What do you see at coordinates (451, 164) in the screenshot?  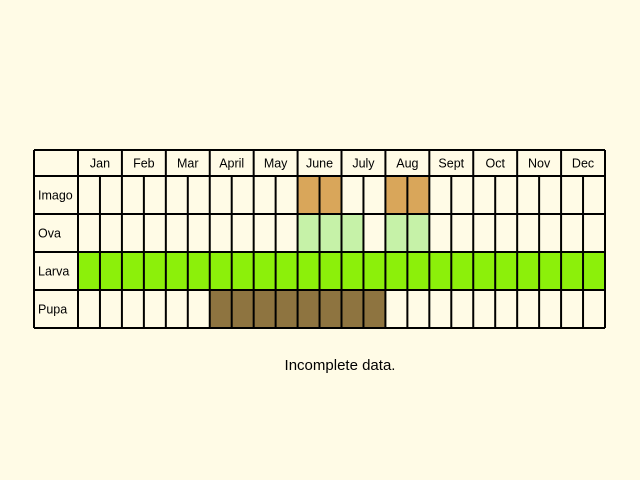 I see `month-label-sept: Sept` at bounding box center [451, 164].